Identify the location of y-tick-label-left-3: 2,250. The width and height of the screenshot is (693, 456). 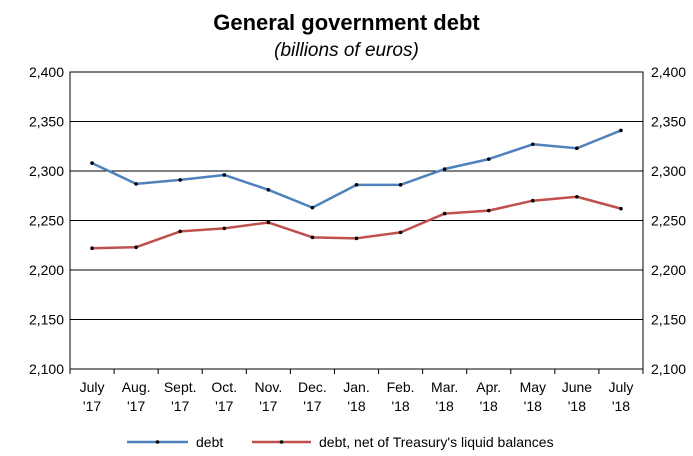
(46, 221).